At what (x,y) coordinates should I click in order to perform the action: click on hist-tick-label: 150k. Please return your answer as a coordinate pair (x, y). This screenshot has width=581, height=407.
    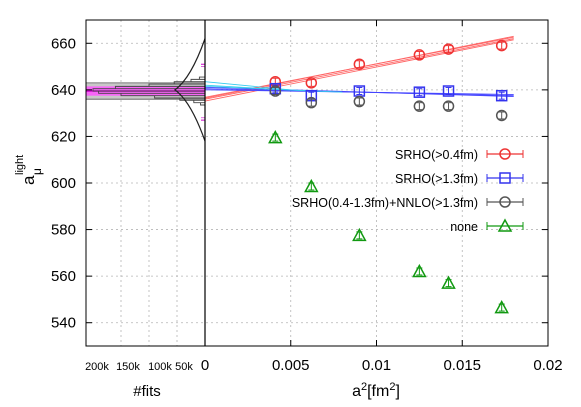
    Looking at the image, I should click on (128, 367).